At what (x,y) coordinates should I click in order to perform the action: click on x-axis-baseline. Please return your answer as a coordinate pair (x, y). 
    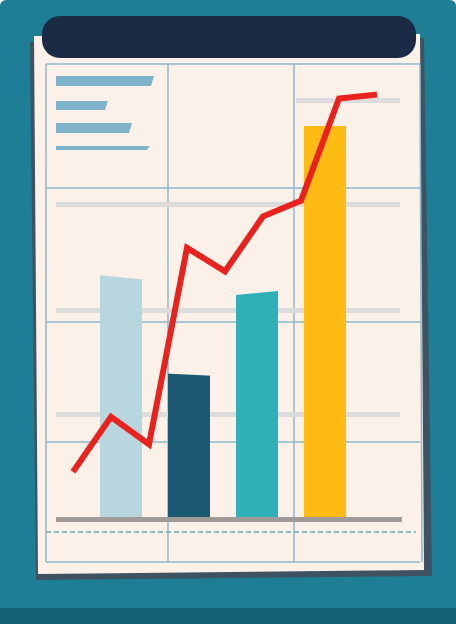
    Looking at the image, I should click on (229, 519).